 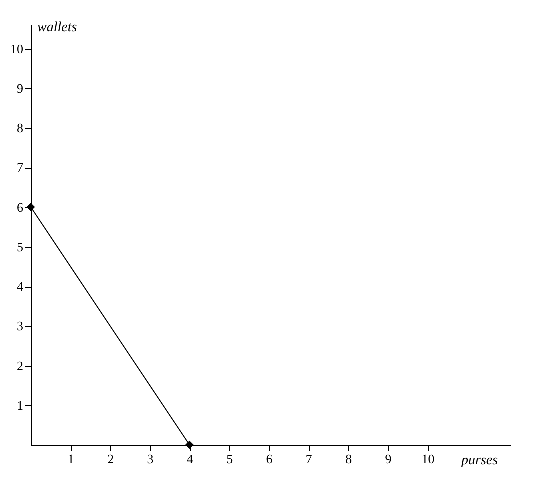 What do you see at coordinates (230, 459) in the screenshot?
I see `x-tick-label: 5` at bounding box center [230, 459].